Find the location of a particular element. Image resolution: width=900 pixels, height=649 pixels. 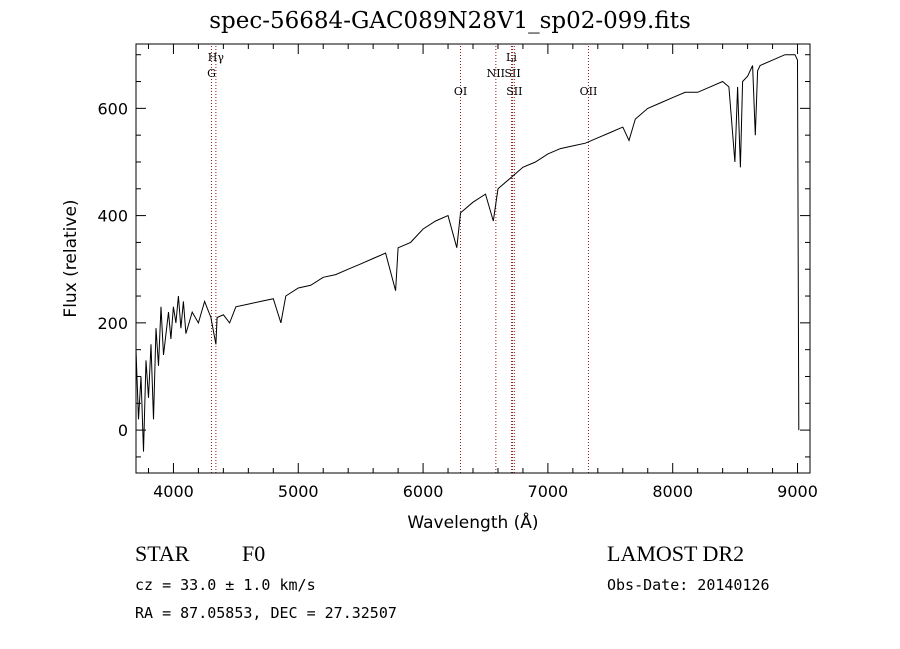

redshift-value: cz = 33.0 ± 1.0 km/s is located at coordinates (225, 585).